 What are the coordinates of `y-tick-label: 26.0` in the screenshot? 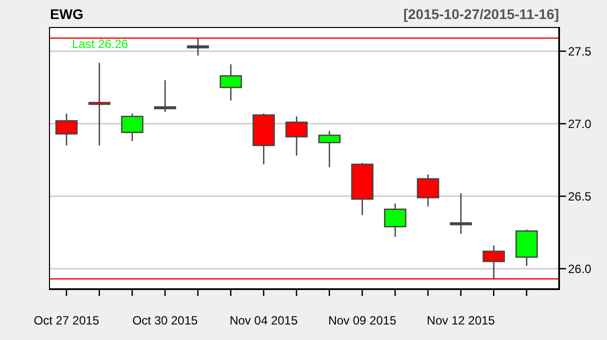 It's located at (580, 269).